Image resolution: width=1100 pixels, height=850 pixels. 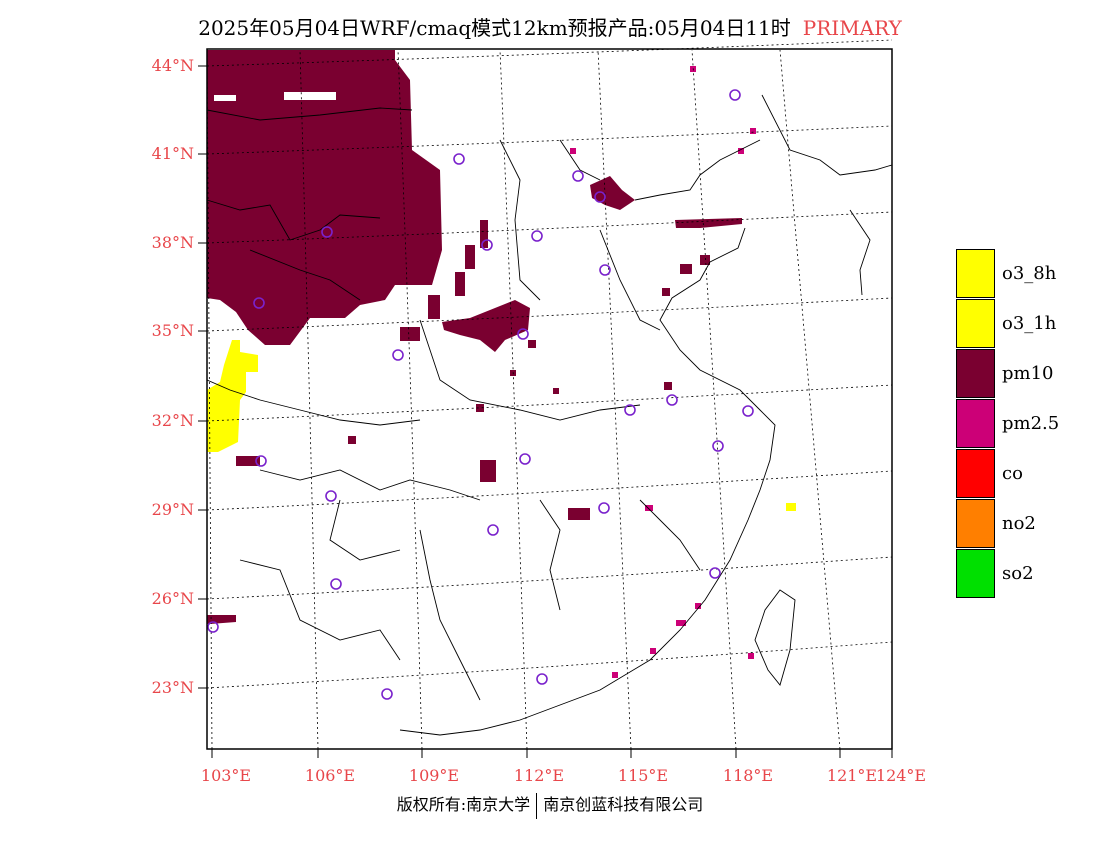 I want to click on o3-patch, so click(x=791, y=507).